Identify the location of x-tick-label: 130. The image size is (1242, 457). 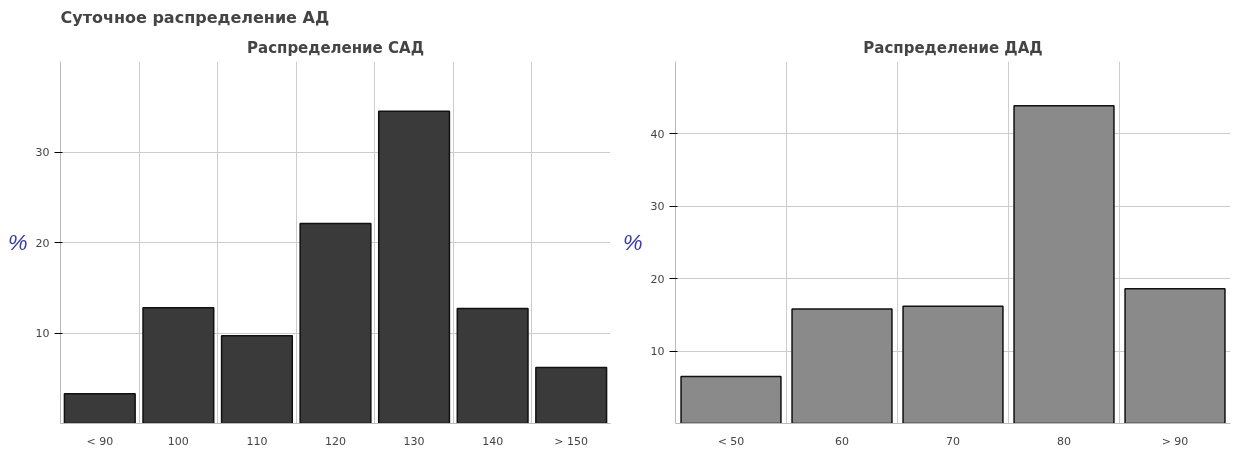
(414, 441).